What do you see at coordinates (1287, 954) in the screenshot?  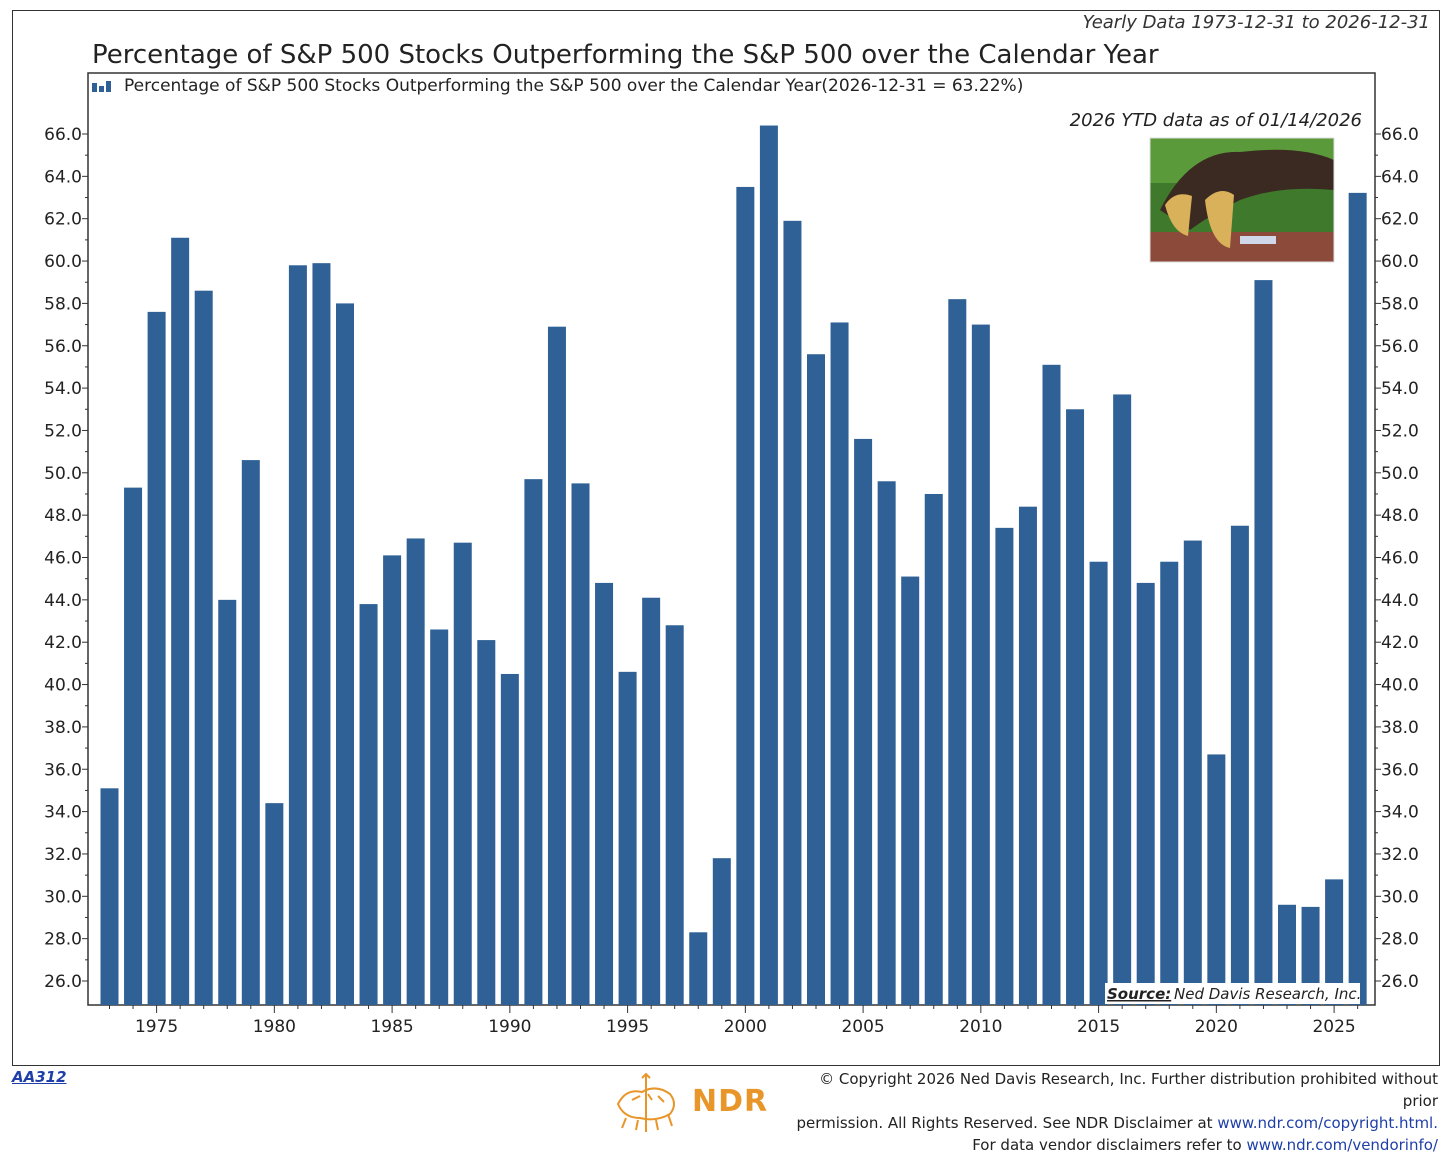 I see `bar-2023` at bounding box center [1287, 954].